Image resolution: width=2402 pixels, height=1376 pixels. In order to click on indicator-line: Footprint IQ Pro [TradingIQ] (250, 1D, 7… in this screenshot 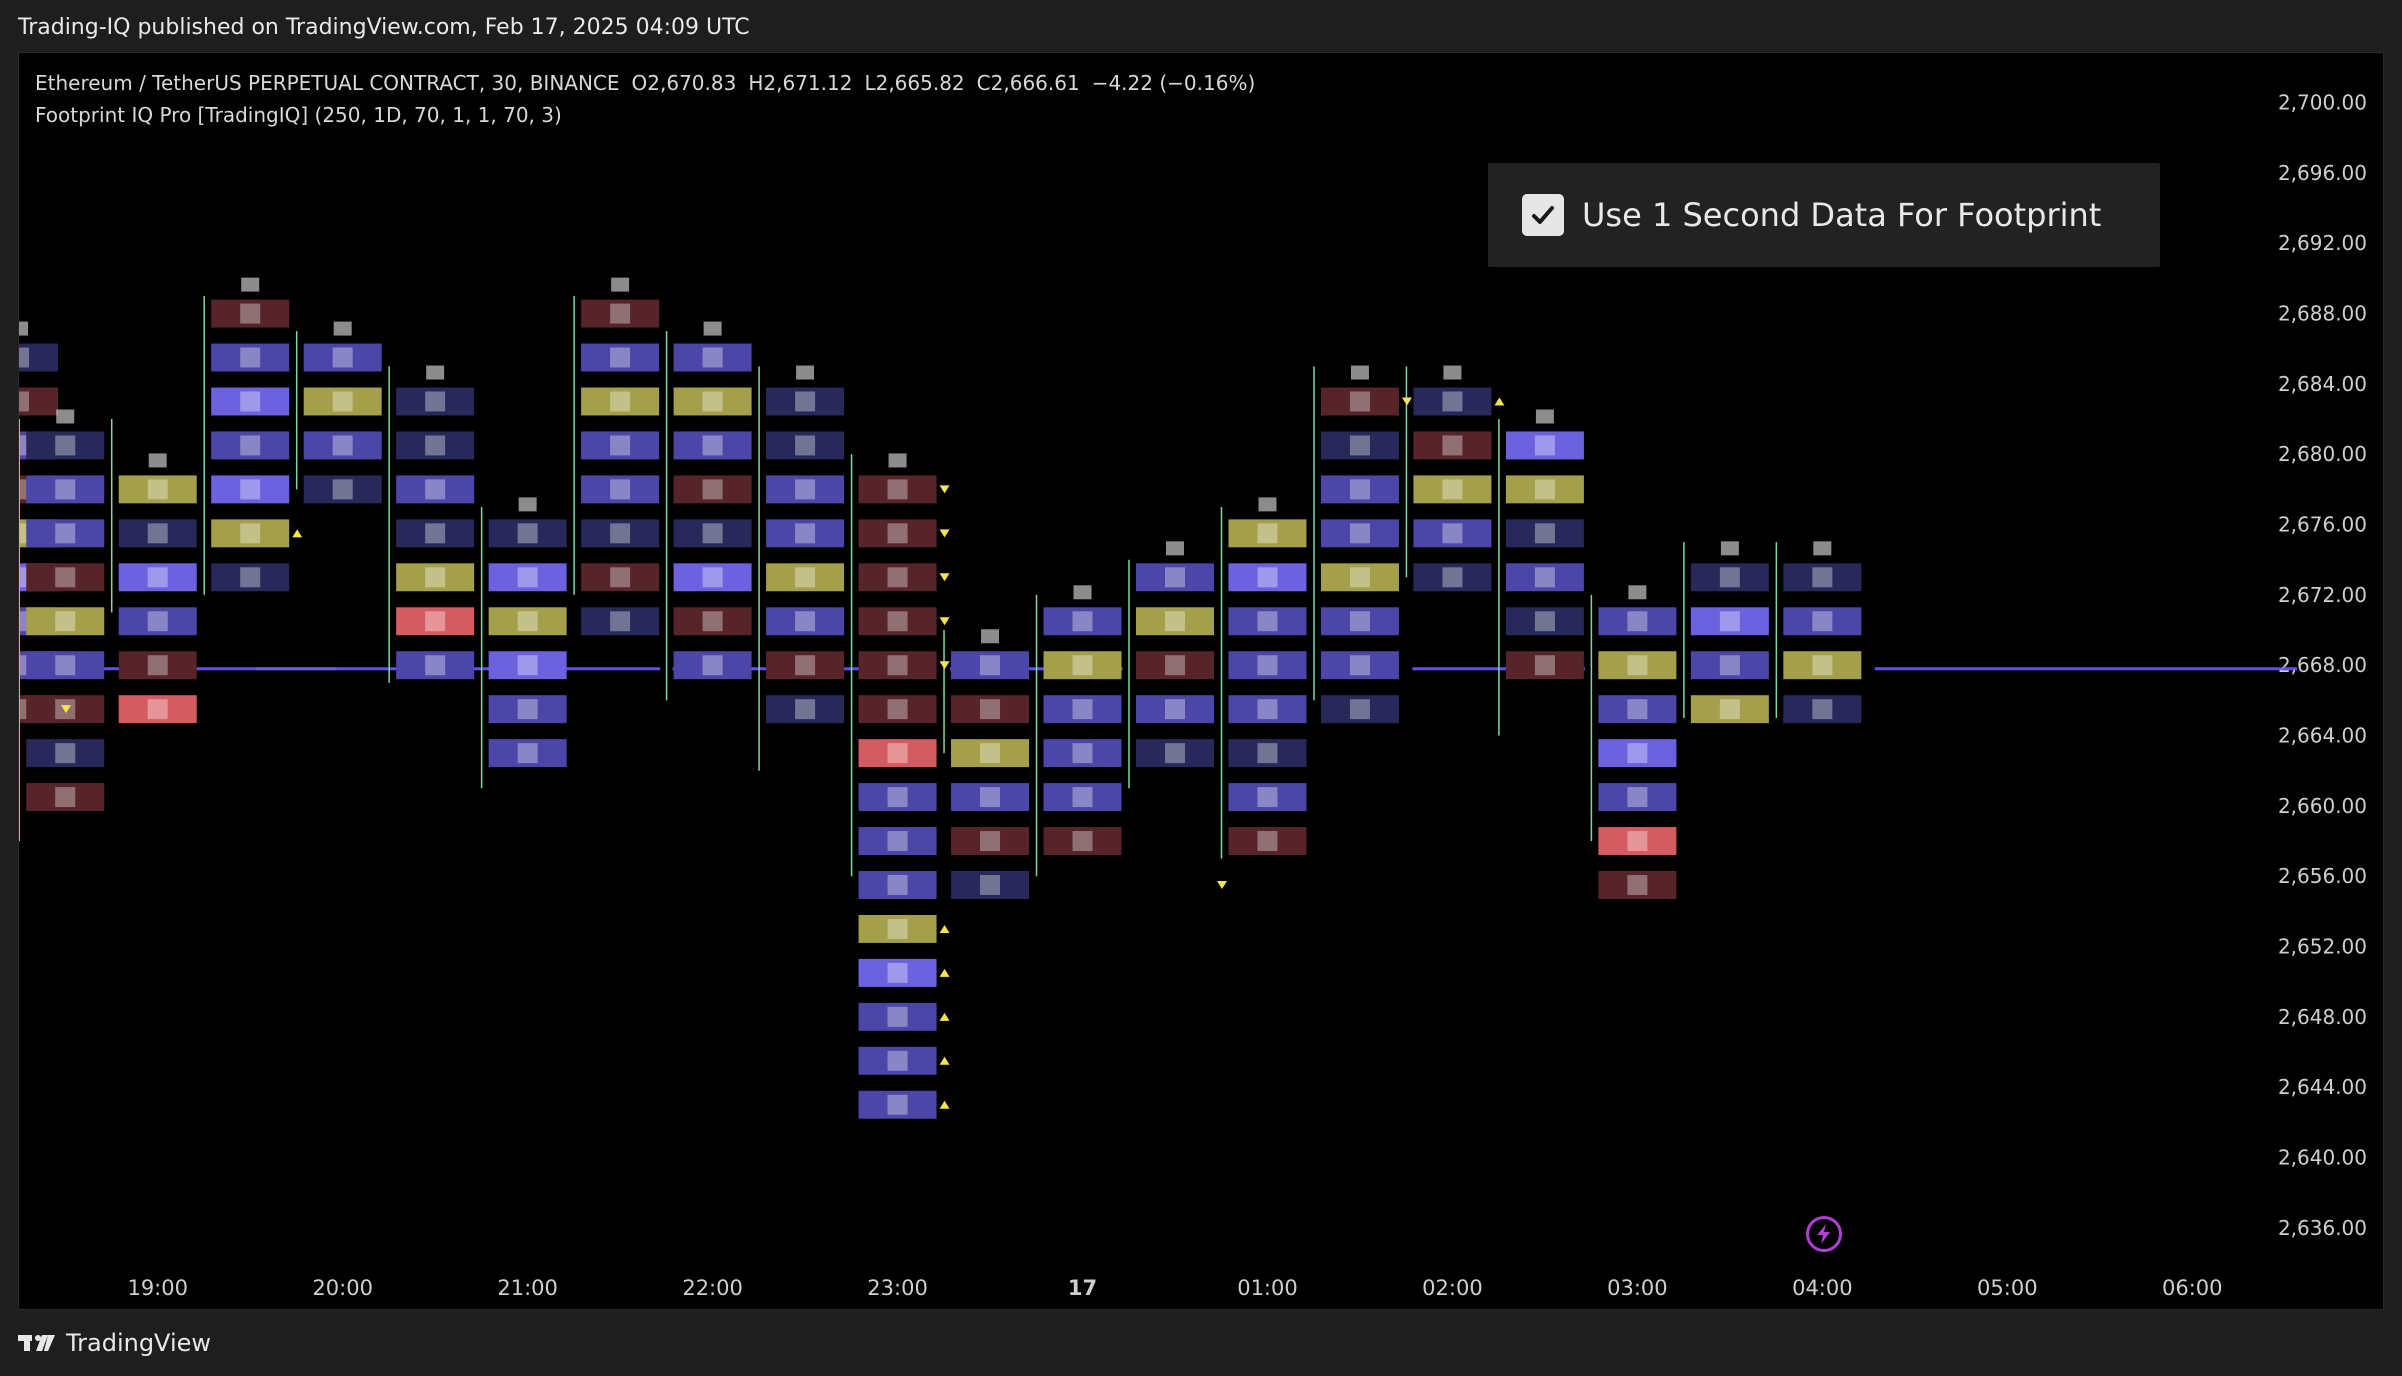, I will do `click(298, 115)`.